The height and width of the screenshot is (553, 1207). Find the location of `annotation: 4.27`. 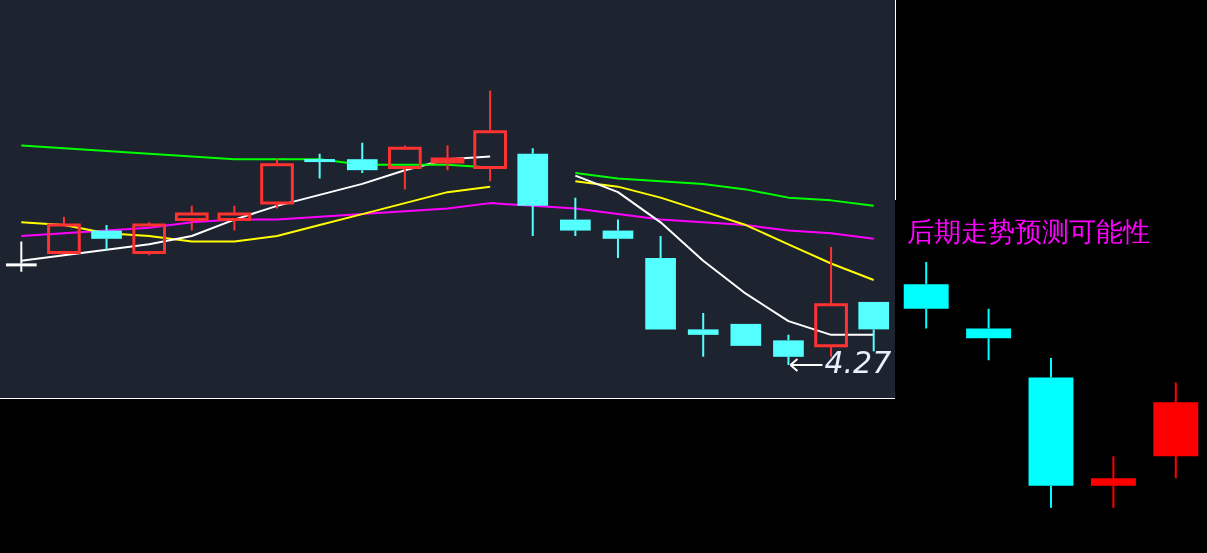

annotation: 4.27 is located at coordinates (858, 362).